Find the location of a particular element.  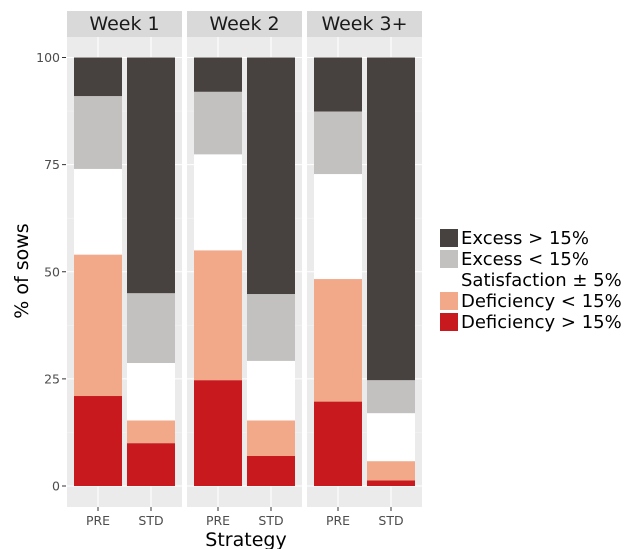

facet-strip-label: Week 2 is located at coordinates (244, 24).